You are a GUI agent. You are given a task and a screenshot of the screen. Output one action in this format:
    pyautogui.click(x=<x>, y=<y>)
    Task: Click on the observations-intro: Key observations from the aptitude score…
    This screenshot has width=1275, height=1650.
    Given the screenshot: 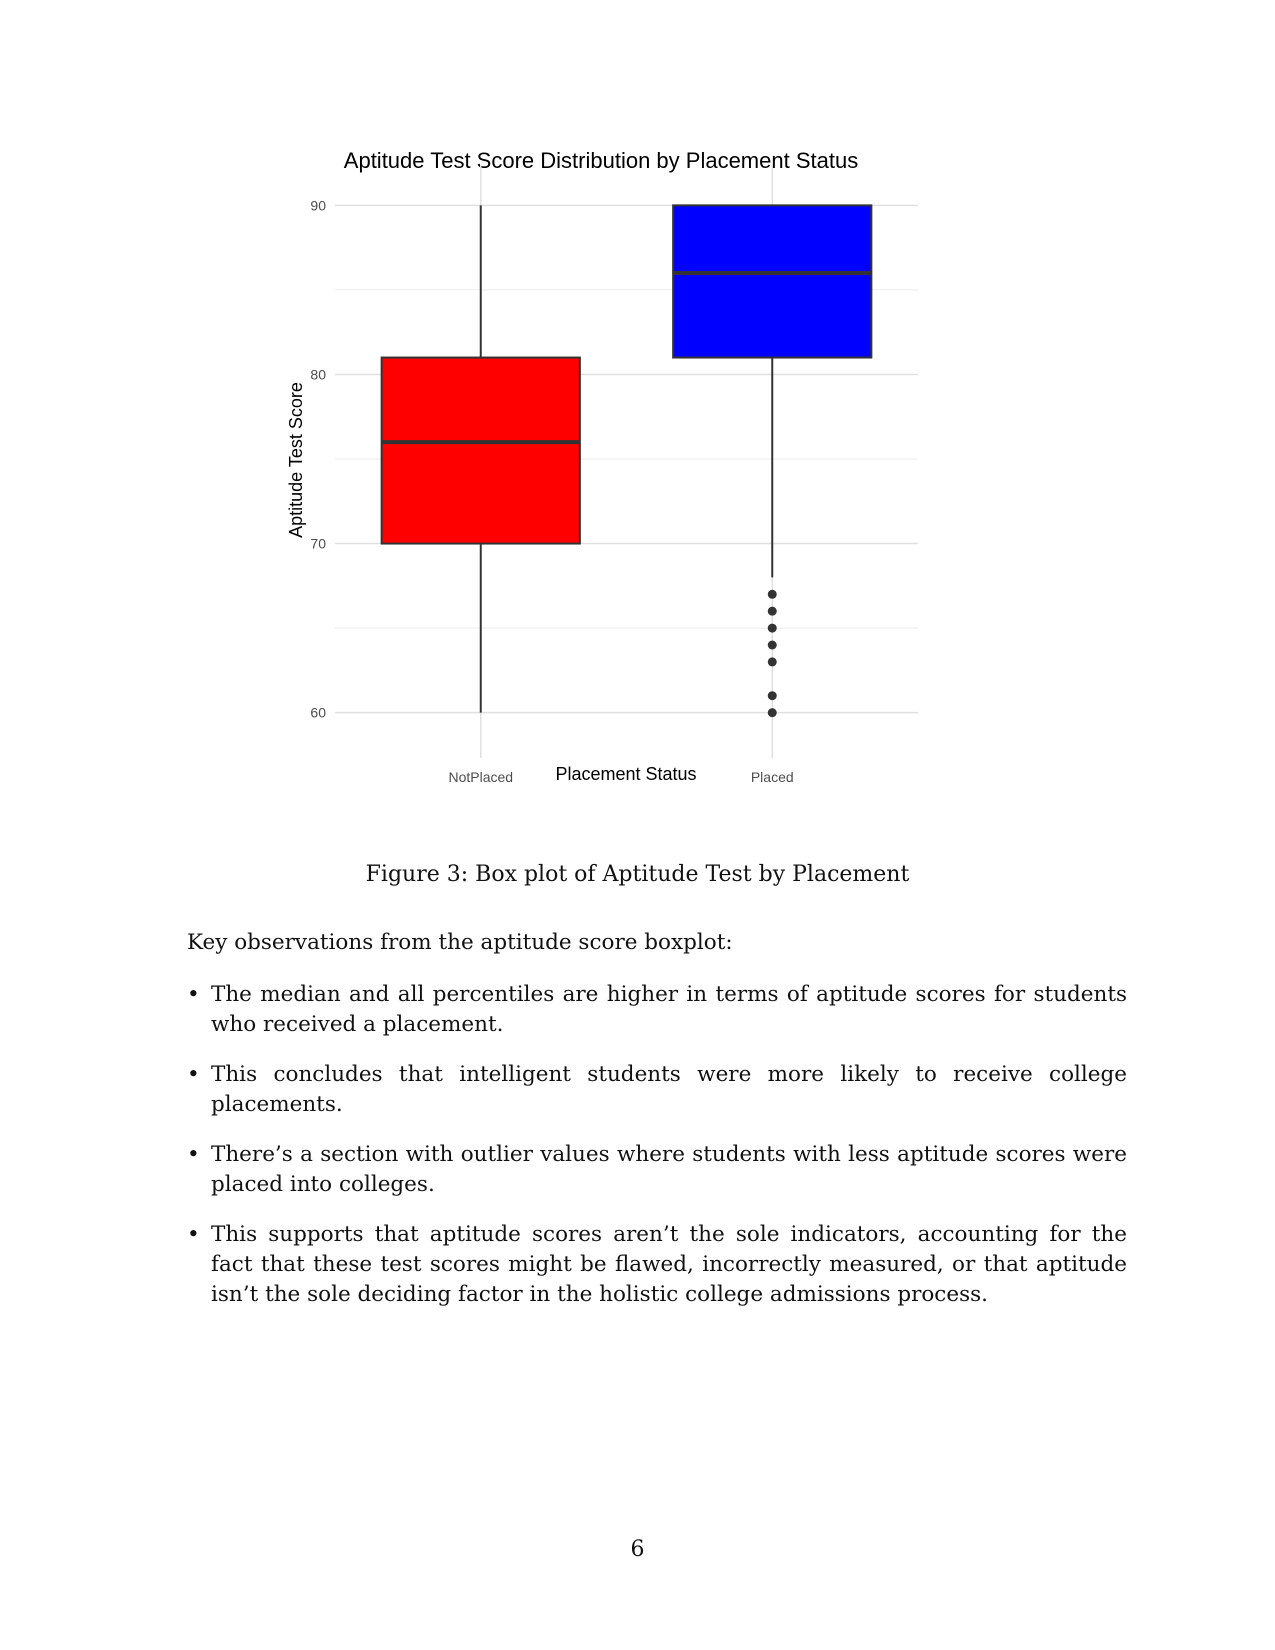 What is the action you would take?
    pyautogui.click(x=460, y=942)
    